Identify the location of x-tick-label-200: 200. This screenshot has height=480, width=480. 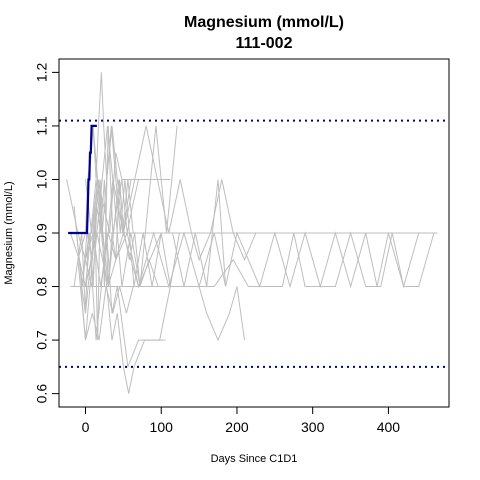
(237, 427).